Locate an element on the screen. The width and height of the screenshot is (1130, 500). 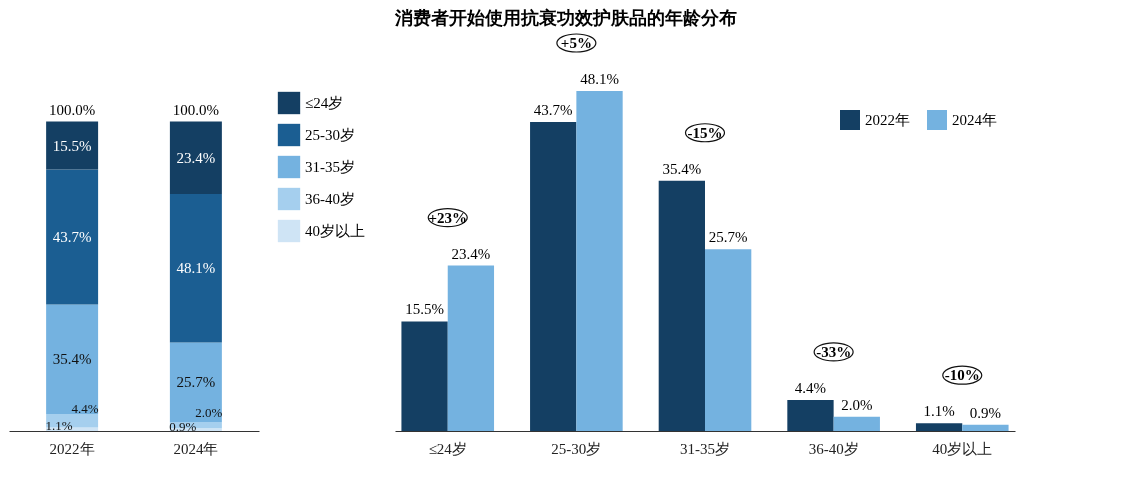
annotation: -33% is located at coordinates (834, 351).